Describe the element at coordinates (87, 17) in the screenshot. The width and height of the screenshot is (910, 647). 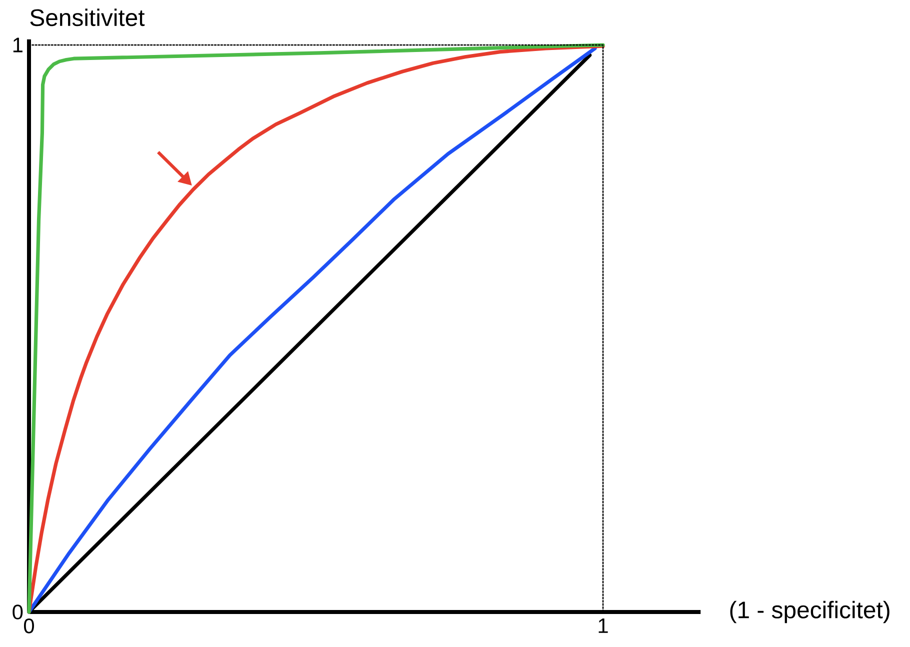
I see `y-axis-title: Sensitivitet` at that location.